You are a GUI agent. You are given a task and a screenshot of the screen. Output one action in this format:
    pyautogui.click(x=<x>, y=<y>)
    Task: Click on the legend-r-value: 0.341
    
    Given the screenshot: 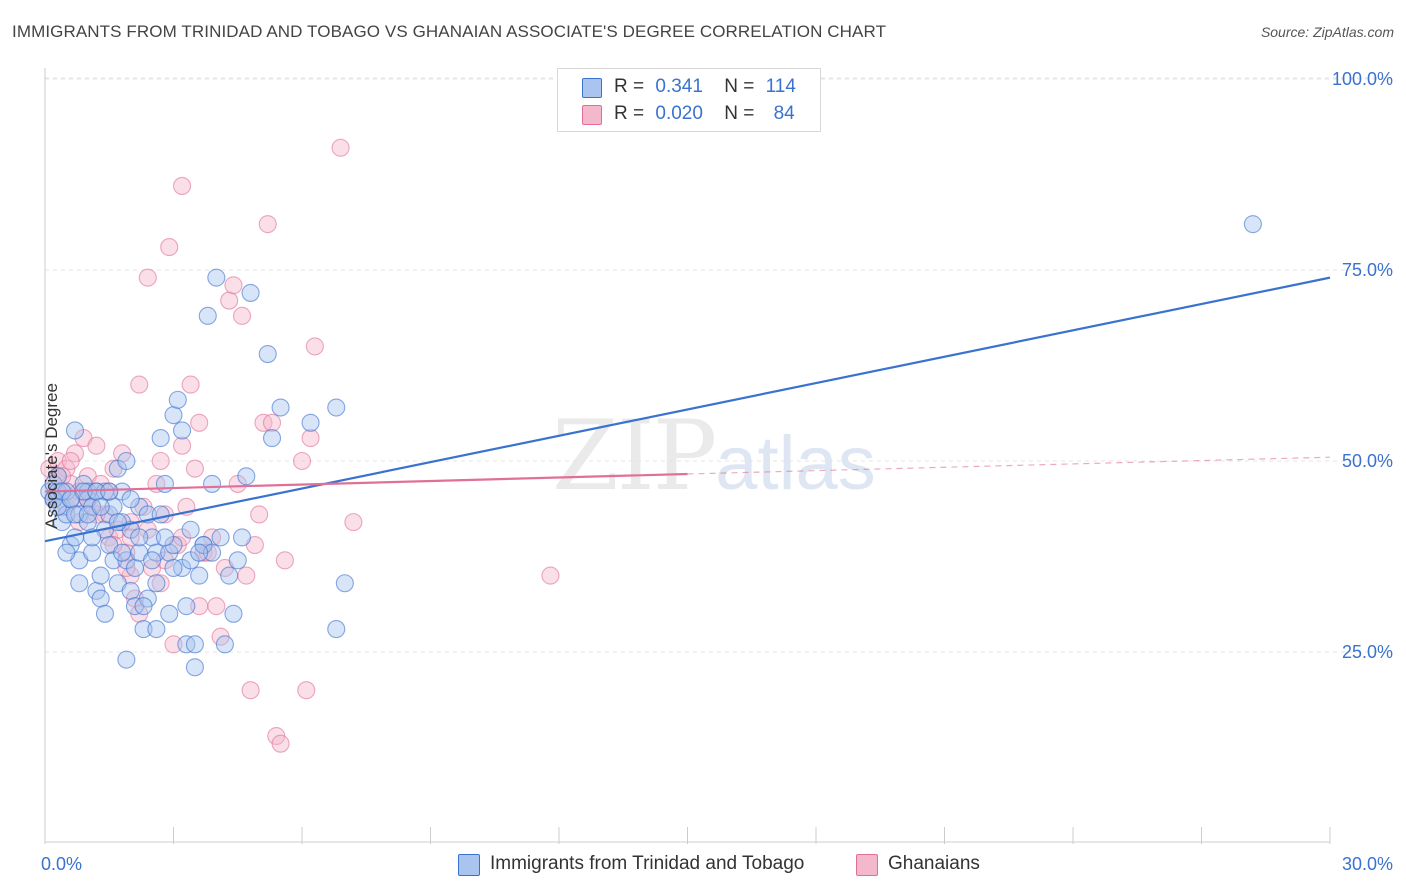 What is the action you would take?
    pyautogui.click(x=679, y=86)
    